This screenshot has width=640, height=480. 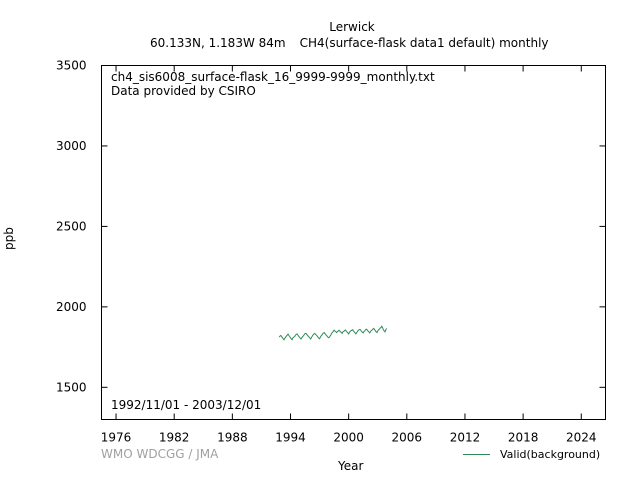 I want to click on station-location: 60.133N, 1.183W 84m, so click(x=218, y=43).